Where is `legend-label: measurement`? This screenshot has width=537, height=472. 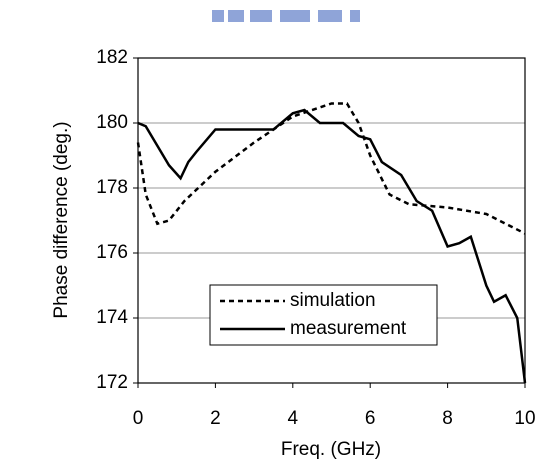 legend-label: measurement is located at coordinates (348, 328).